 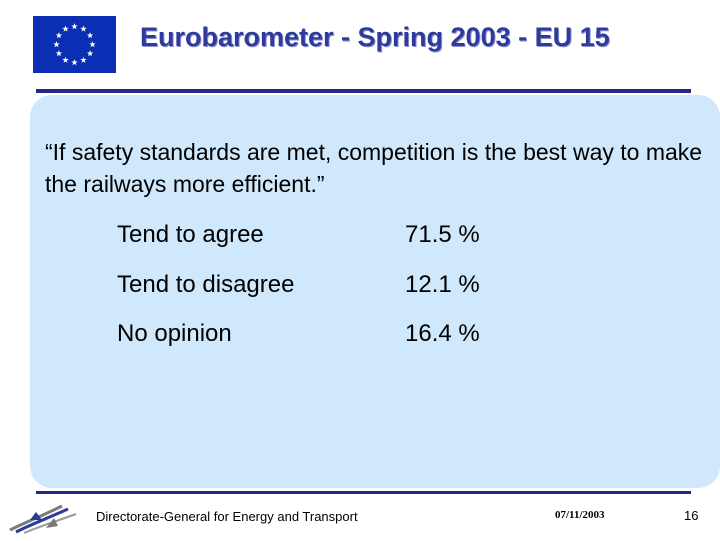 What do you see at coordinates (45, 518) in the screenshot?
I see `dg-tren-logo-icon` at bounding box center [45, 518].